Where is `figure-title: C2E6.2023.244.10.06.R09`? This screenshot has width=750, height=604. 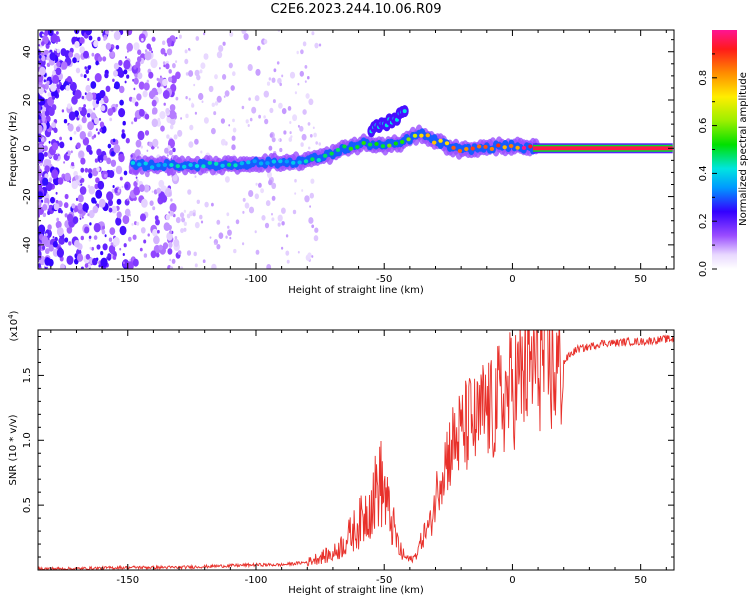
figure-title: C2E6.2023.244.10.06.R09 is located at coordinates (355, 9).